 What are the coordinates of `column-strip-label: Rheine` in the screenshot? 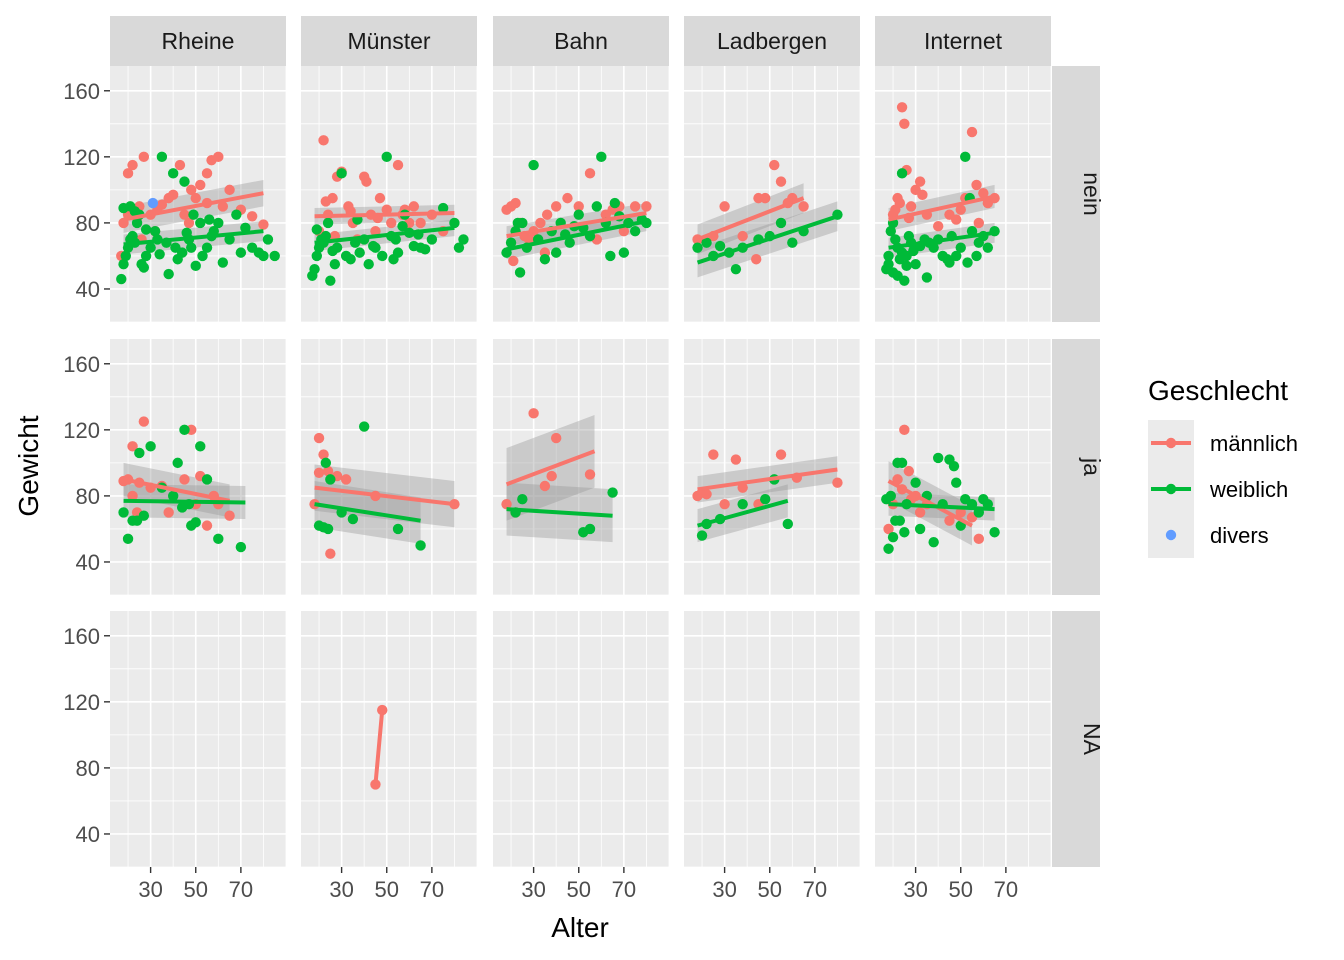 It's located at (198, 41).